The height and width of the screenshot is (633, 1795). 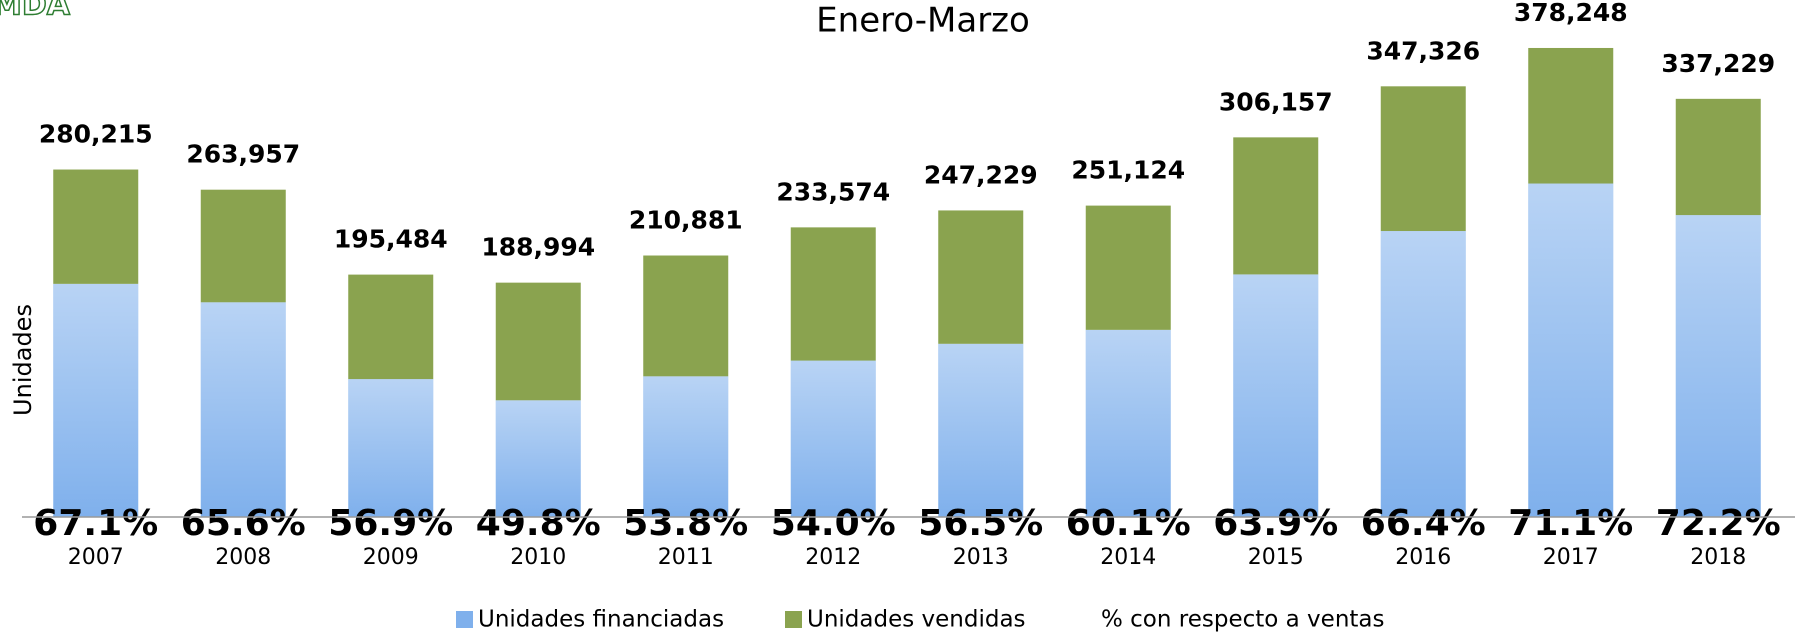 What do you see at coordinates (1276, 557) in the screenshot?
I see `x-tick-label: 2015` at bounding box center [1276, 557].